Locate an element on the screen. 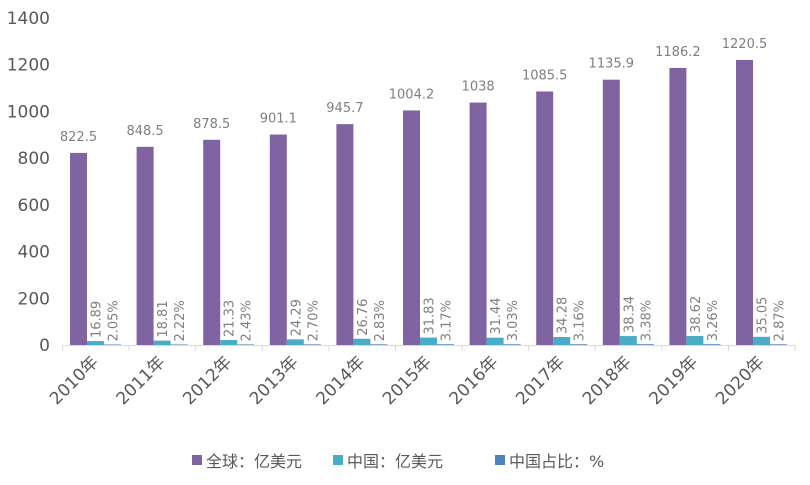 This screenshot has width=810, height=485. y-tick-label: 400 is located at coordinates (34, 253).